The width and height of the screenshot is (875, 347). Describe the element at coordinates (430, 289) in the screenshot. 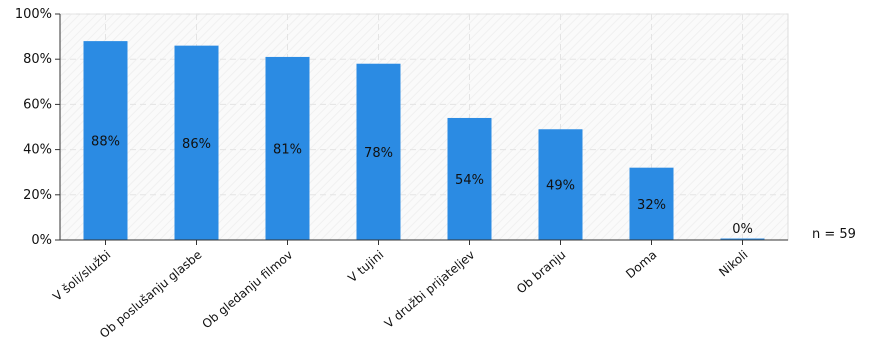

I see `x-tick-label: V družbi prijateljev` at that location.